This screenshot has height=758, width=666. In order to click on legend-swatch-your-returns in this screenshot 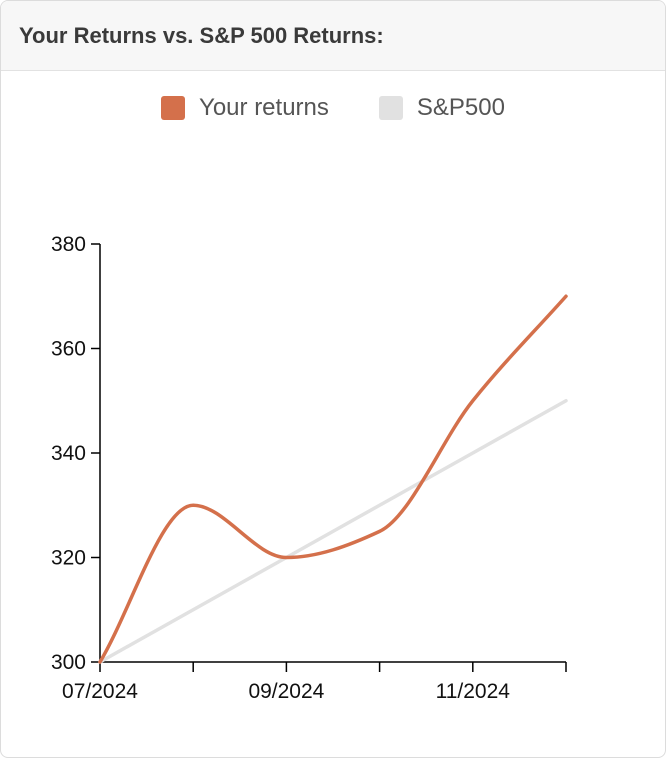, I will do `click(173, 108)`.